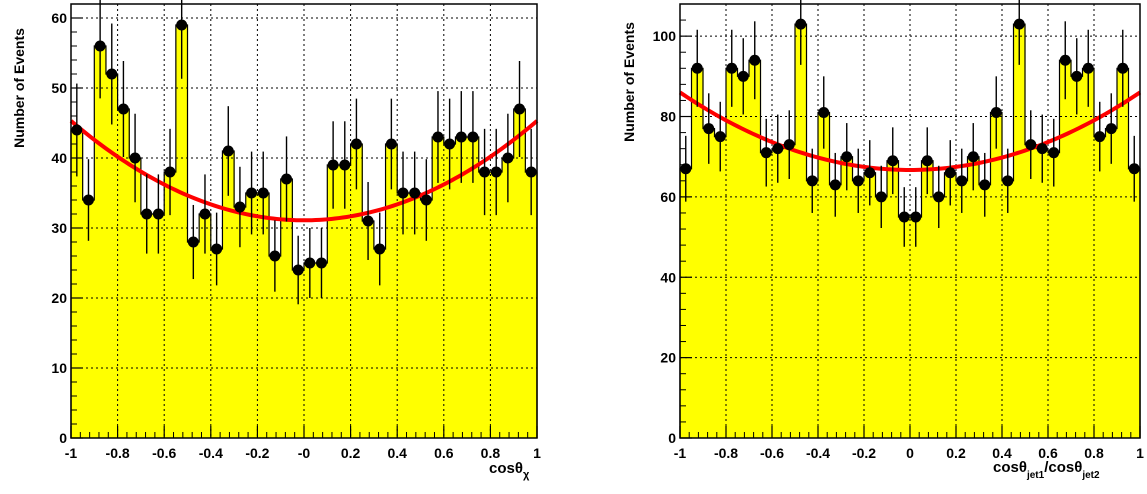  Describe the element at coordinates (59, 158) in the screenshot. I see `left-y-tick-label: 40` at that location.